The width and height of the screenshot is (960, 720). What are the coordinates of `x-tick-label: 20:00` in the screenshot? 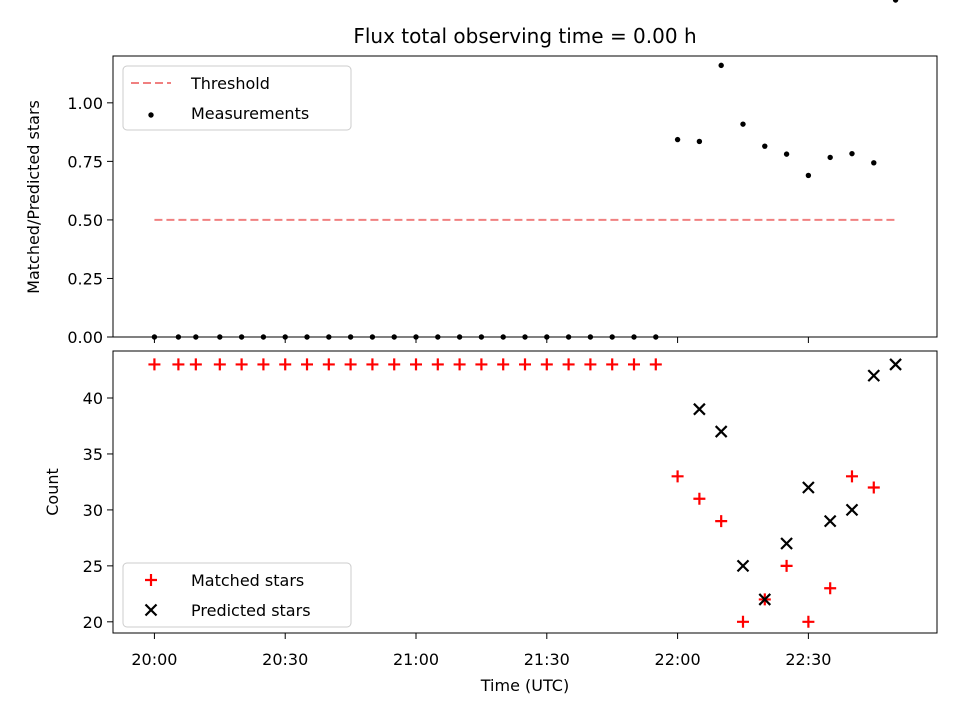 It's located at (154, 659).